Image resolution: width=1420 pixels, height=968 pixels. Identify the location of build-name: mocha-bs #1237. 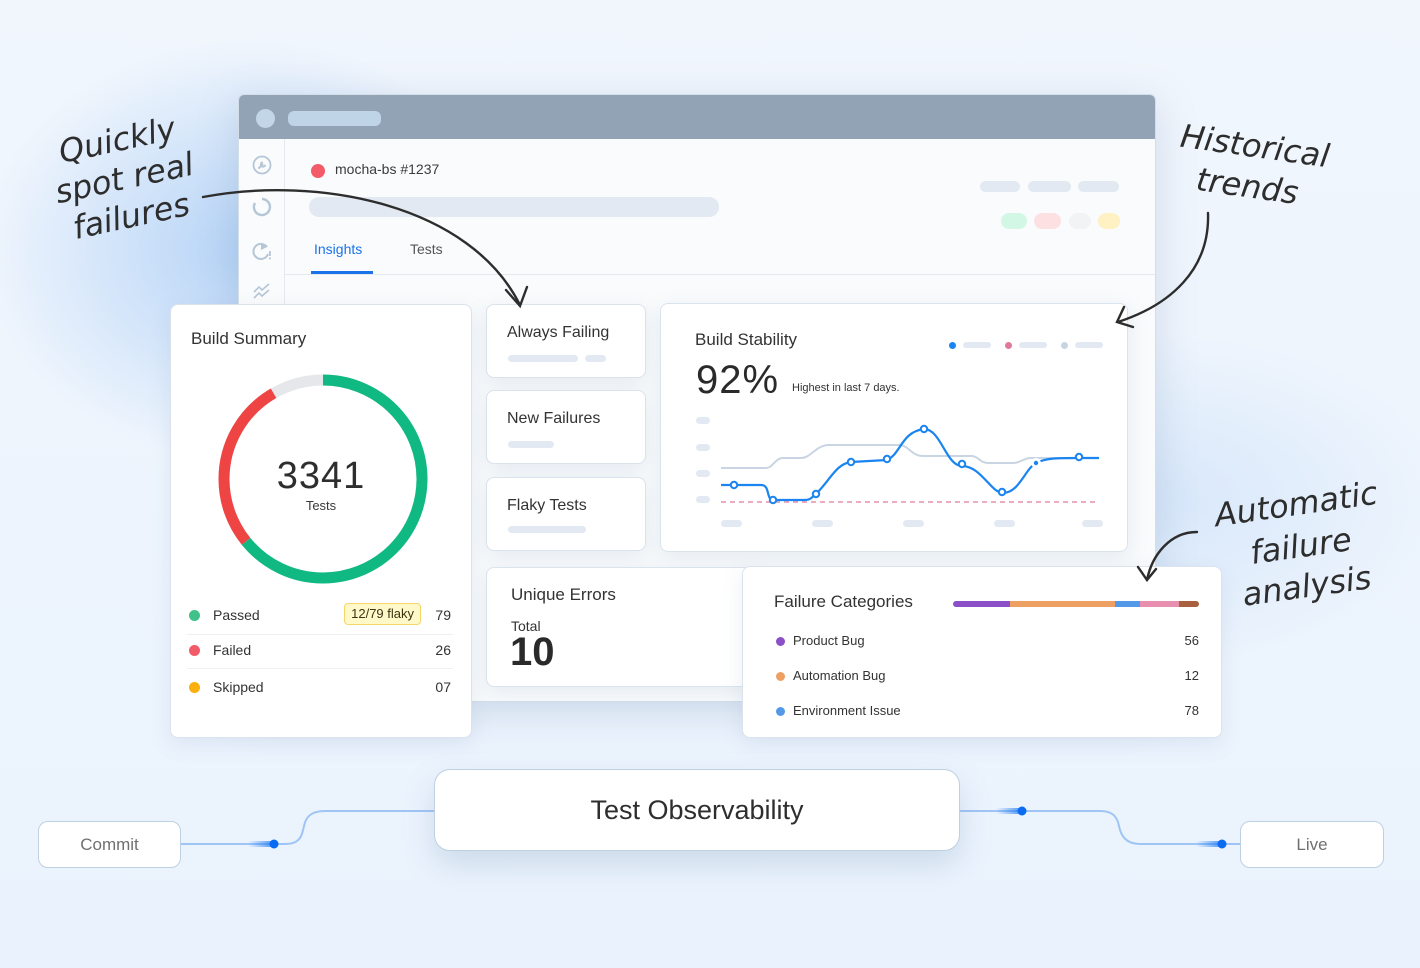
(387, 169).